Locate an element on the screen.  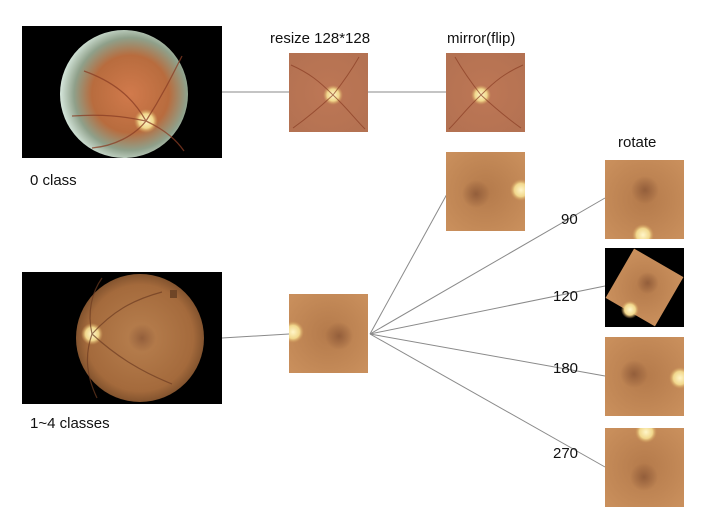
resized-image is located at coordinates (328, 92).